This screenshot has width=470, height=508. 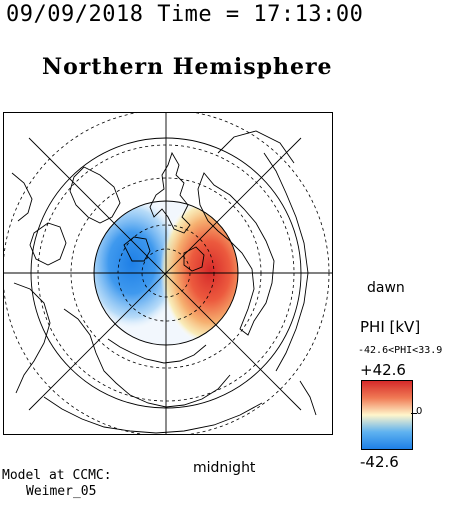 What do you see at coordinates (386, 288) in the screenshot?
I see `dawn-label: dawn` at bounding box center [386, 288].